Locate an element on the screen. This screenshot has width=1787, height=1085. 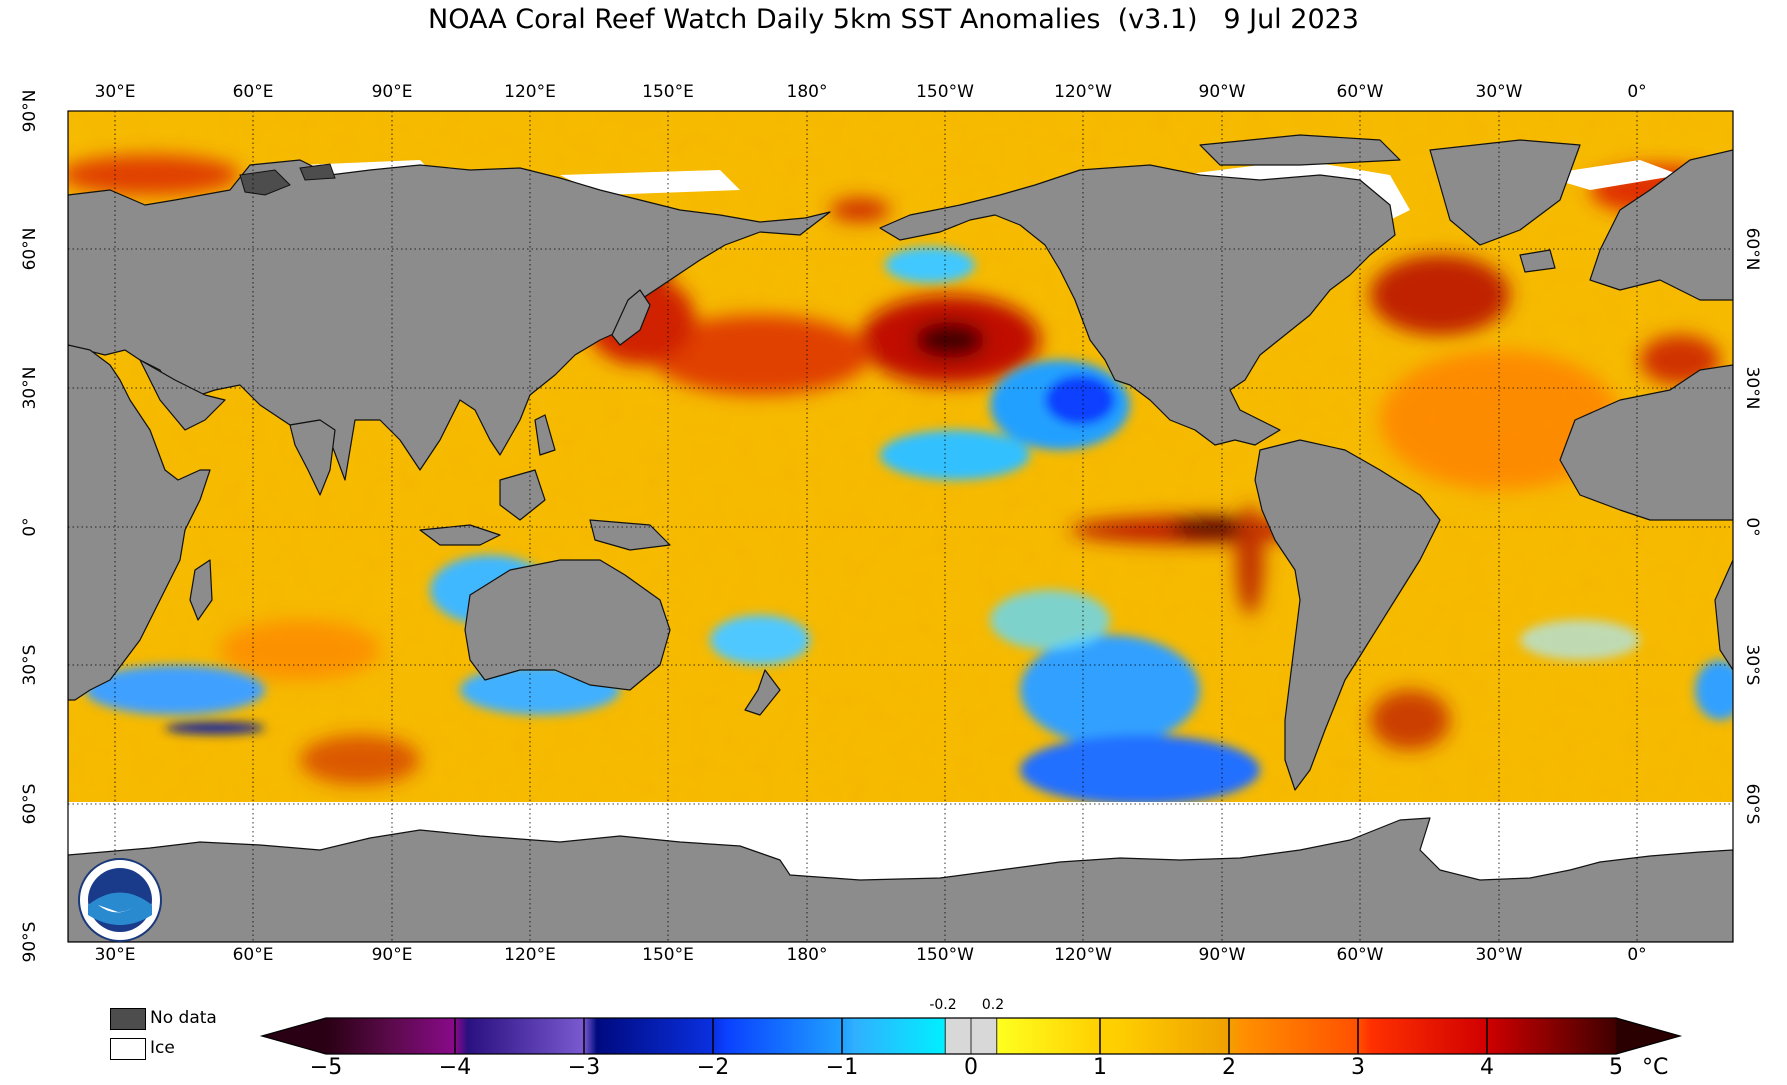
left-lat-label: 90°S is located at coordinates (30, 942).